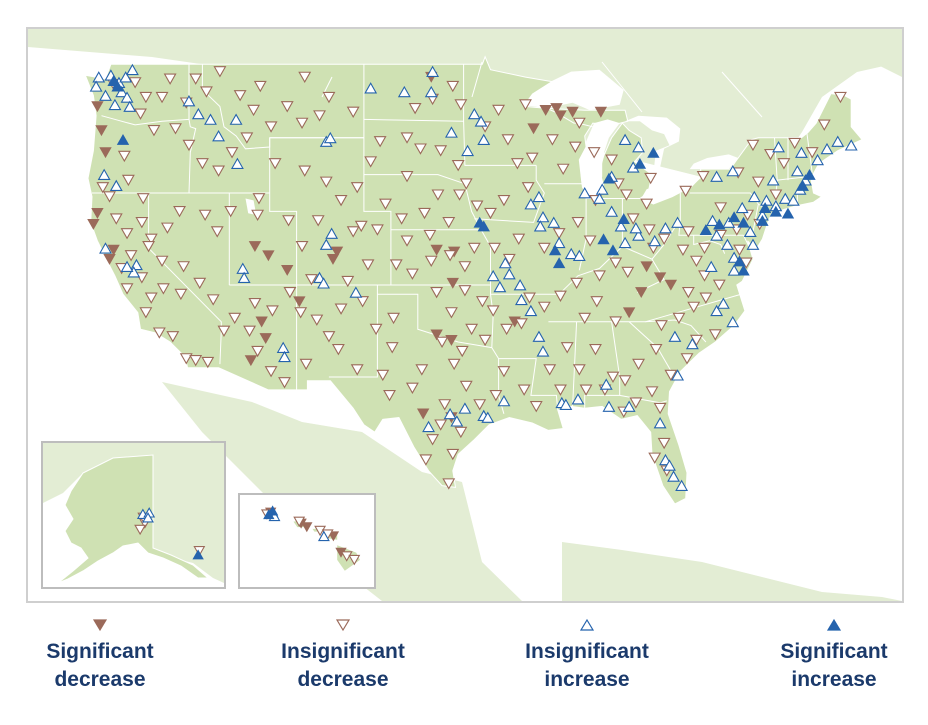  I want to click on hi-significant-increase-station, so click(272, 510).